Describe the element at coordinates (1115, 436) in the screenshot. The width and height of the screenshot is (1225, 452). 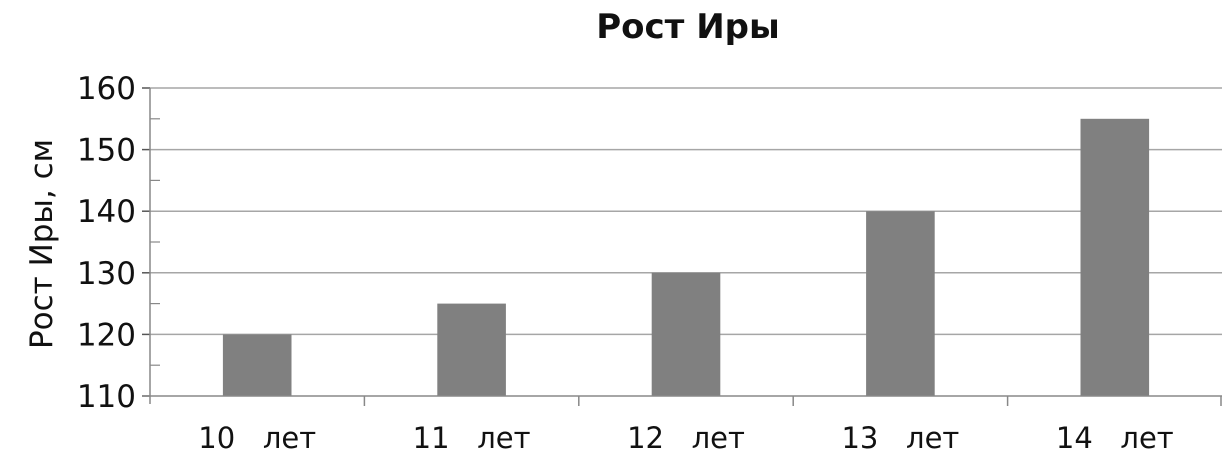
I see `x-tick-label: 14 лет` at that location.